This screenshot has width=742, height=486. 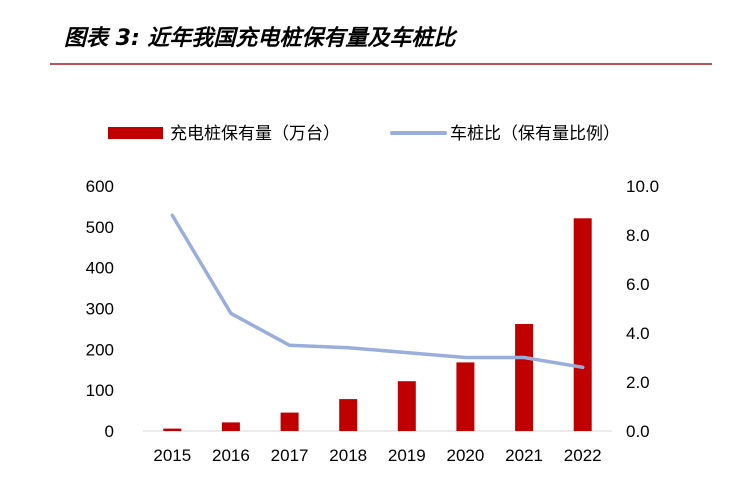 What do you see at coordinates (465, 357) in the screenshot?
I see `line-point-2020` at bounding box center [465, 357].